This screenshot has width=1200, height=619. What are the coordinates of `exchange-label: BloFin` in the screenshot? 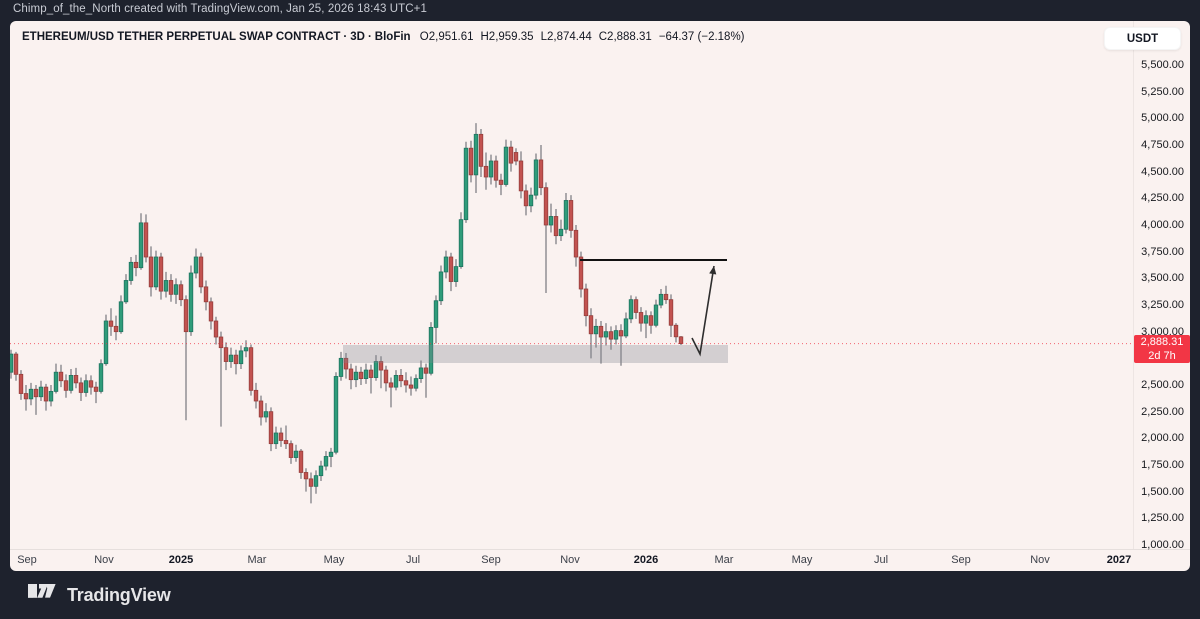 It's located at (392, 37).